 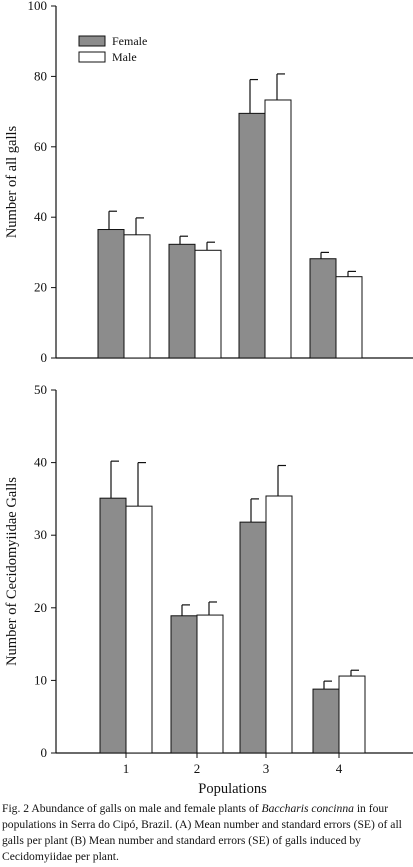 I want to click on legend-swatch-female, so click(x=92, y=41).